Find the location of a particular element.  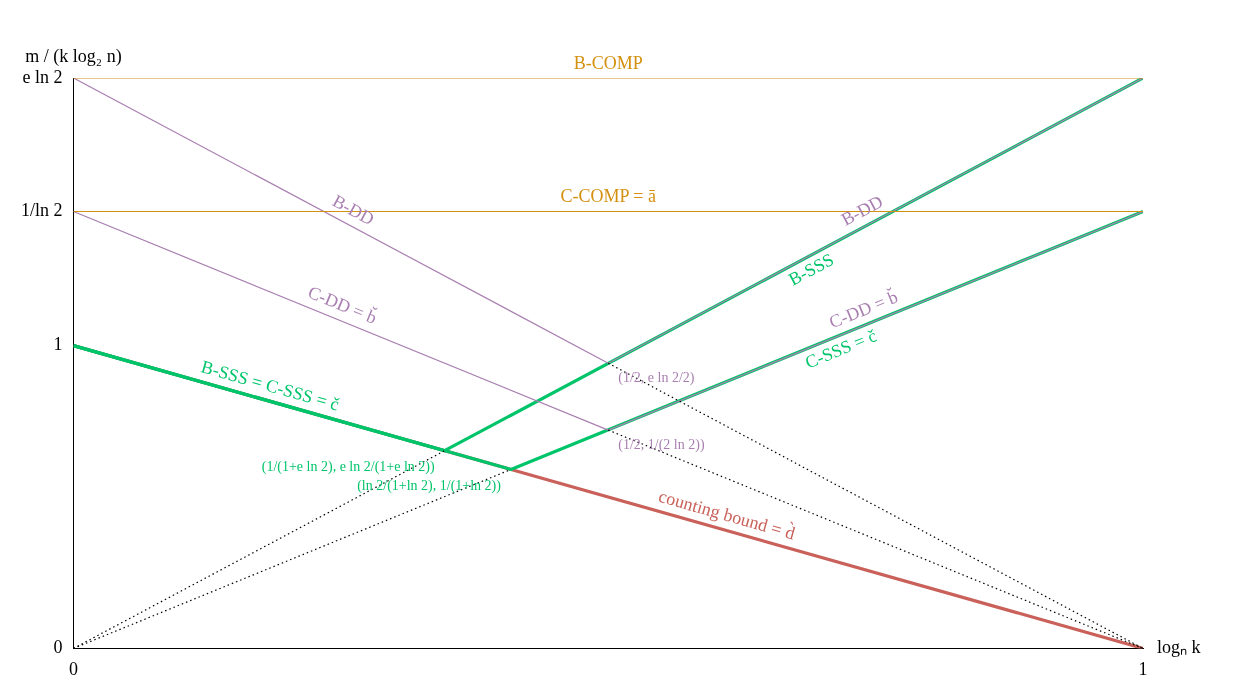

y-axis-title: m / (k log₂ n) is located at coordinates (73, 56).